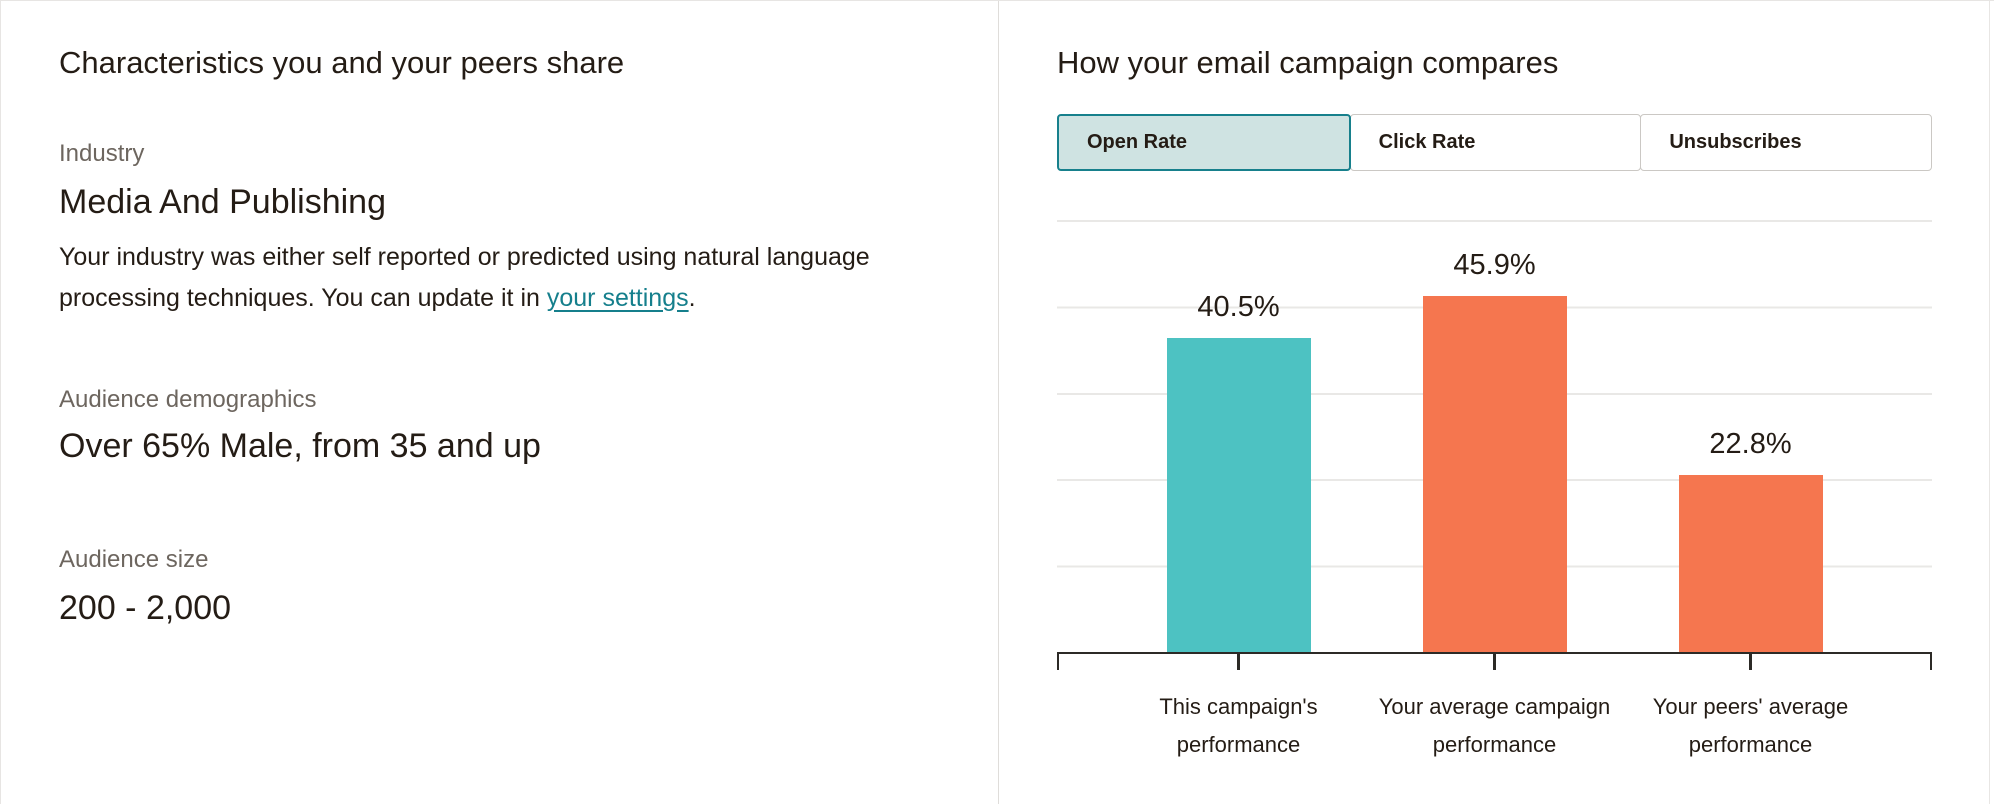 This screenshot has width=1994, height=804. Describe the element at coordinates (1751, 726) in the screenshot. I see `xlabel-peers-average: Your peers' average performance` at that location.